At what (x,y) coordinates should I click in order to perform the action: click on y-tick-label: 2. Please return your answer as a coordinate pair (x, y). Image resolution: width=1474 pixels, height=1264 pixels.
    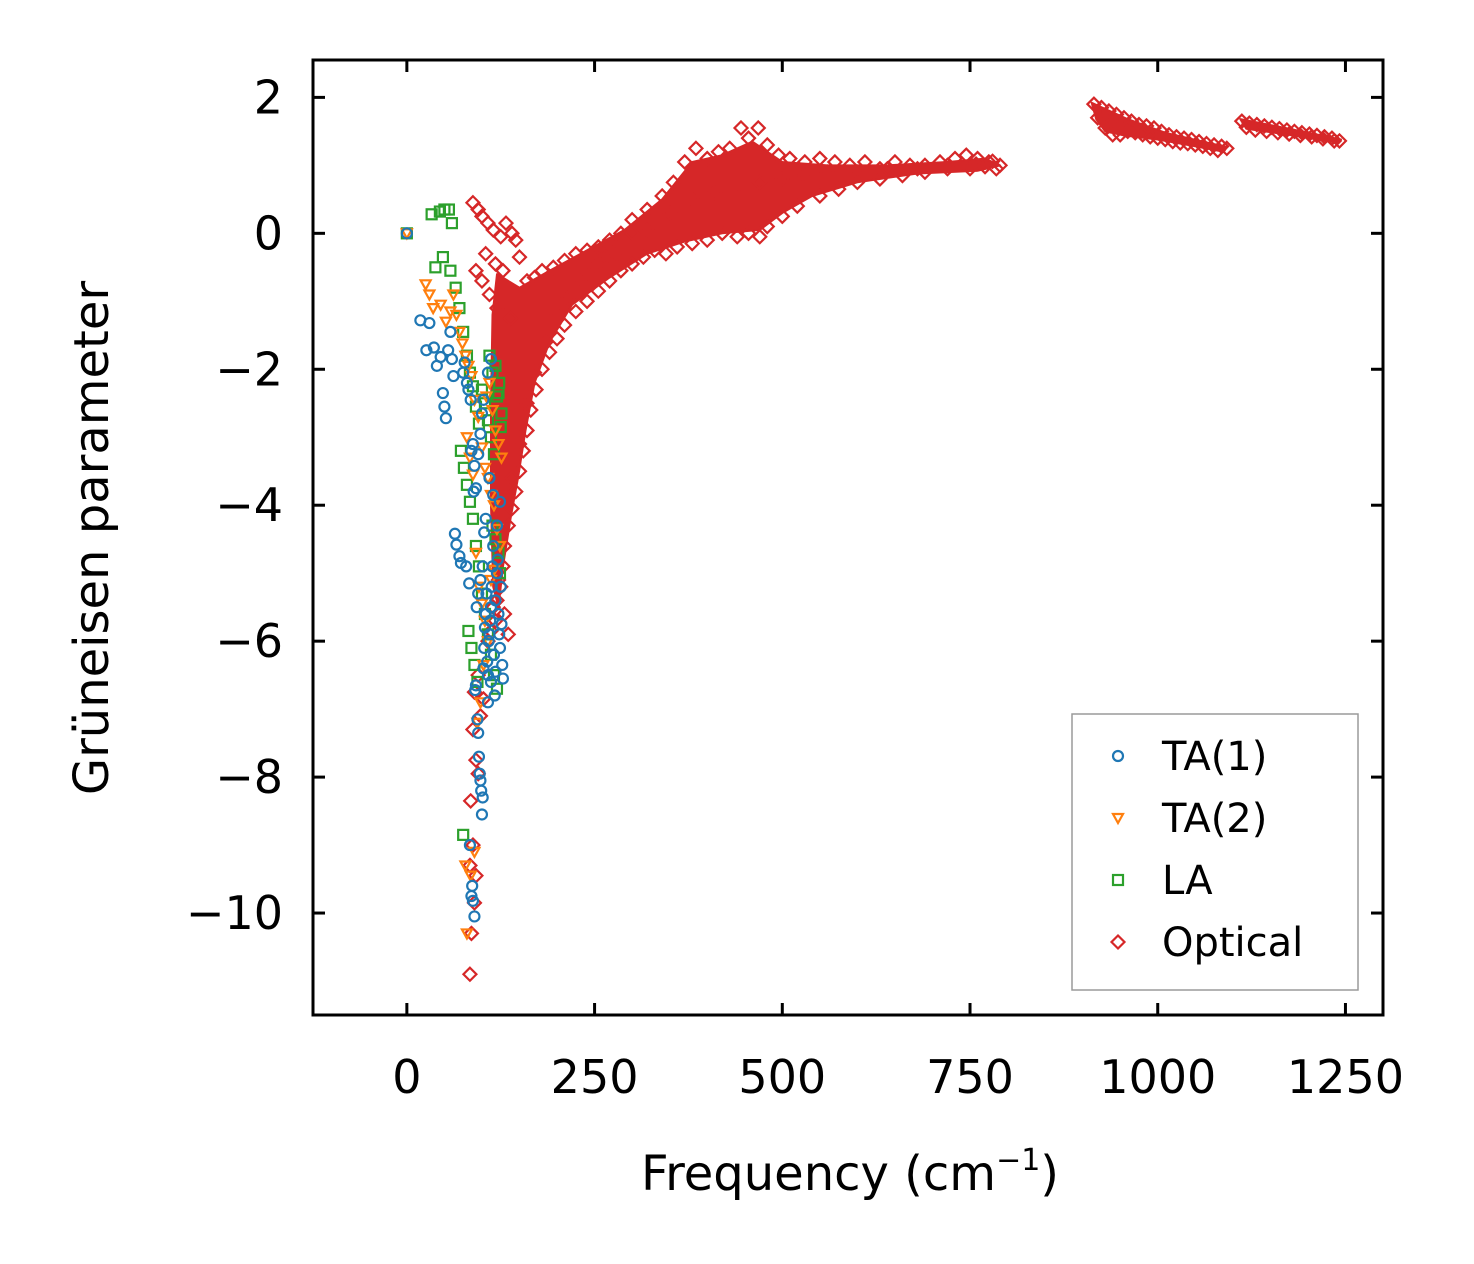
    Looking at the image, I should click on (268, 97).